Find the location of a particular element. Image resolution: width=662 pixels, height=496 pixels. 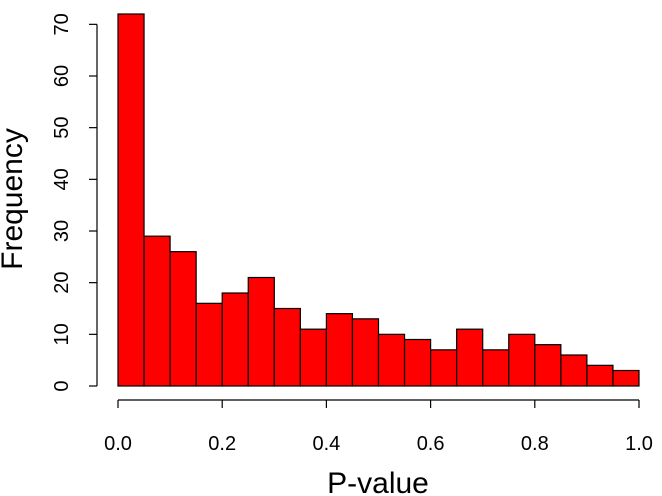

x-axis: 0.0 0.2 0.4 0.6 0.8 1.0 is located at coordinates (378, 427).